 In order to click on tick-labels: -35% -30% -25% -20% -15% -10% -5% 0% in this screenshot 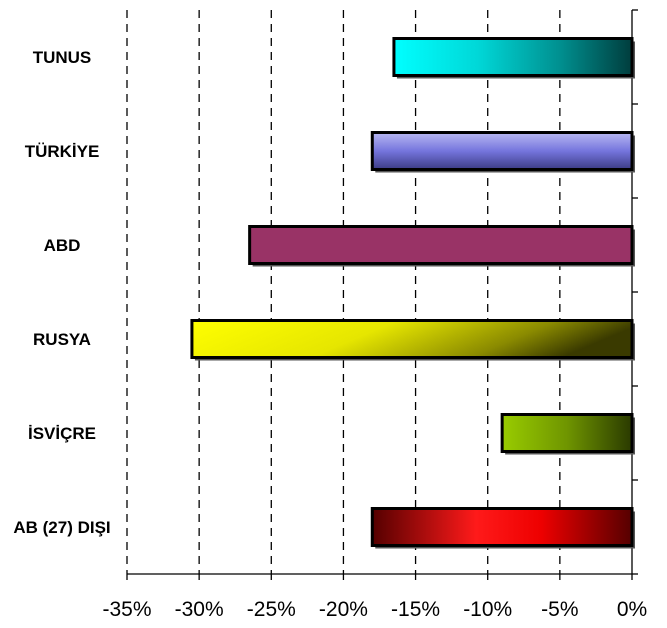, I will do `click(374, 609)`.